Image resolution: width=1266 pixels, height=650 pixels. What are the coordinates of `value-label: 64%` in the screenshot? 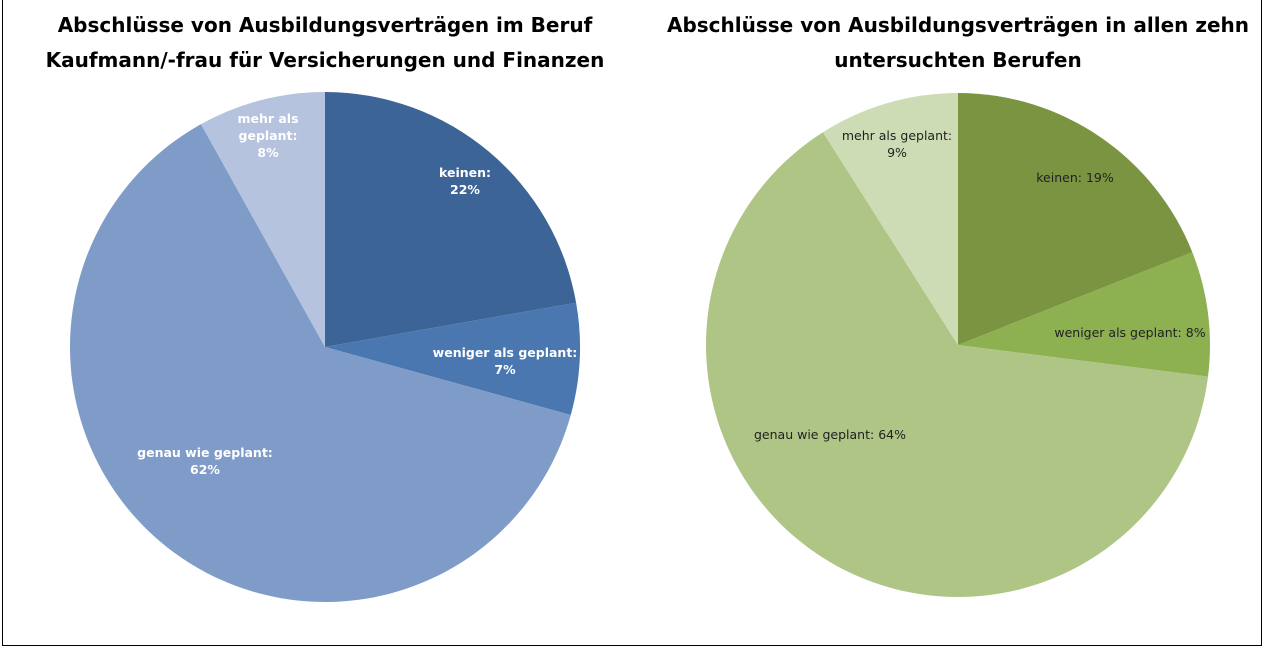 It's located at (892, 434).